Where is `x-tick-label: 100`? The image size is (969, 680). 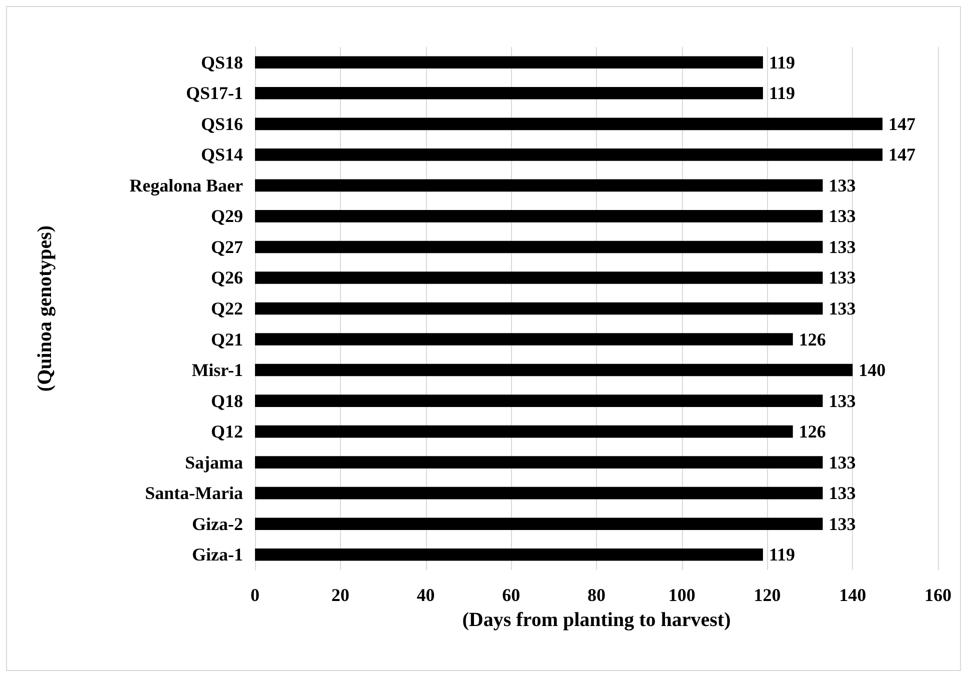
x-tick-label: 100 is located at coordinates (682, 595).